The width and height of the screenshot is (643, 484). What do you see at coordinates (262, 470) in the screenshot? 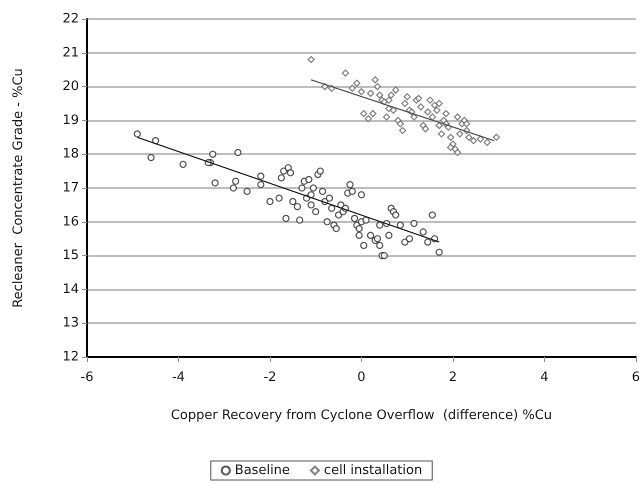
I see `legend-label: Baseline` at bounding box center [262, 470].